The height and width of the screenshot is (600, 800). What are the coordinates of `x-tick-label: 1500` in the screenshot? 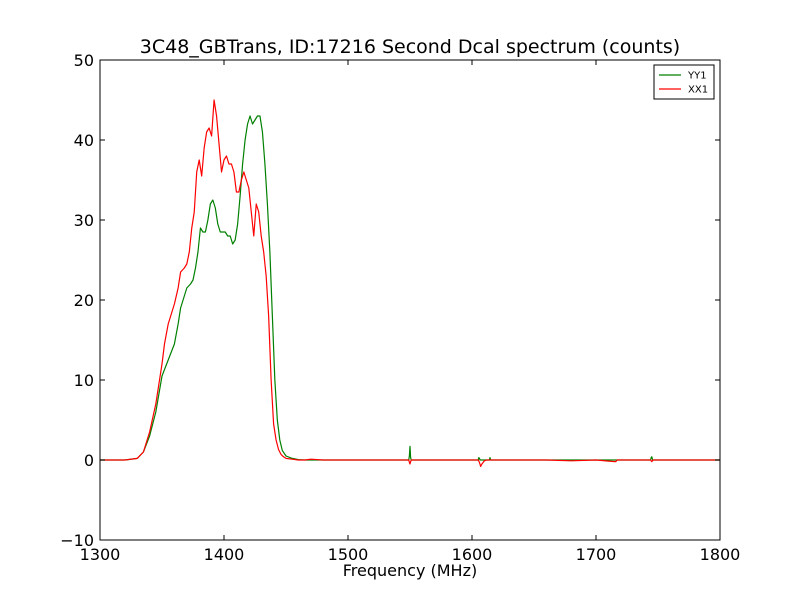 It's located at (348, 554).